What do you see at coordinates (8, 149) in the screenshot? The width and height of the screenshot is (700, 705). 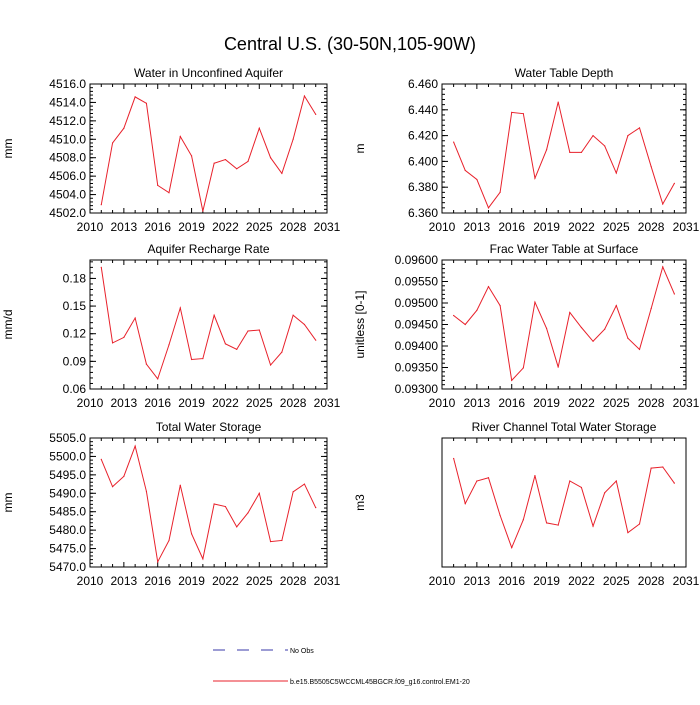 I see `y-axis-label: mm` at bounding box center [8, 149].